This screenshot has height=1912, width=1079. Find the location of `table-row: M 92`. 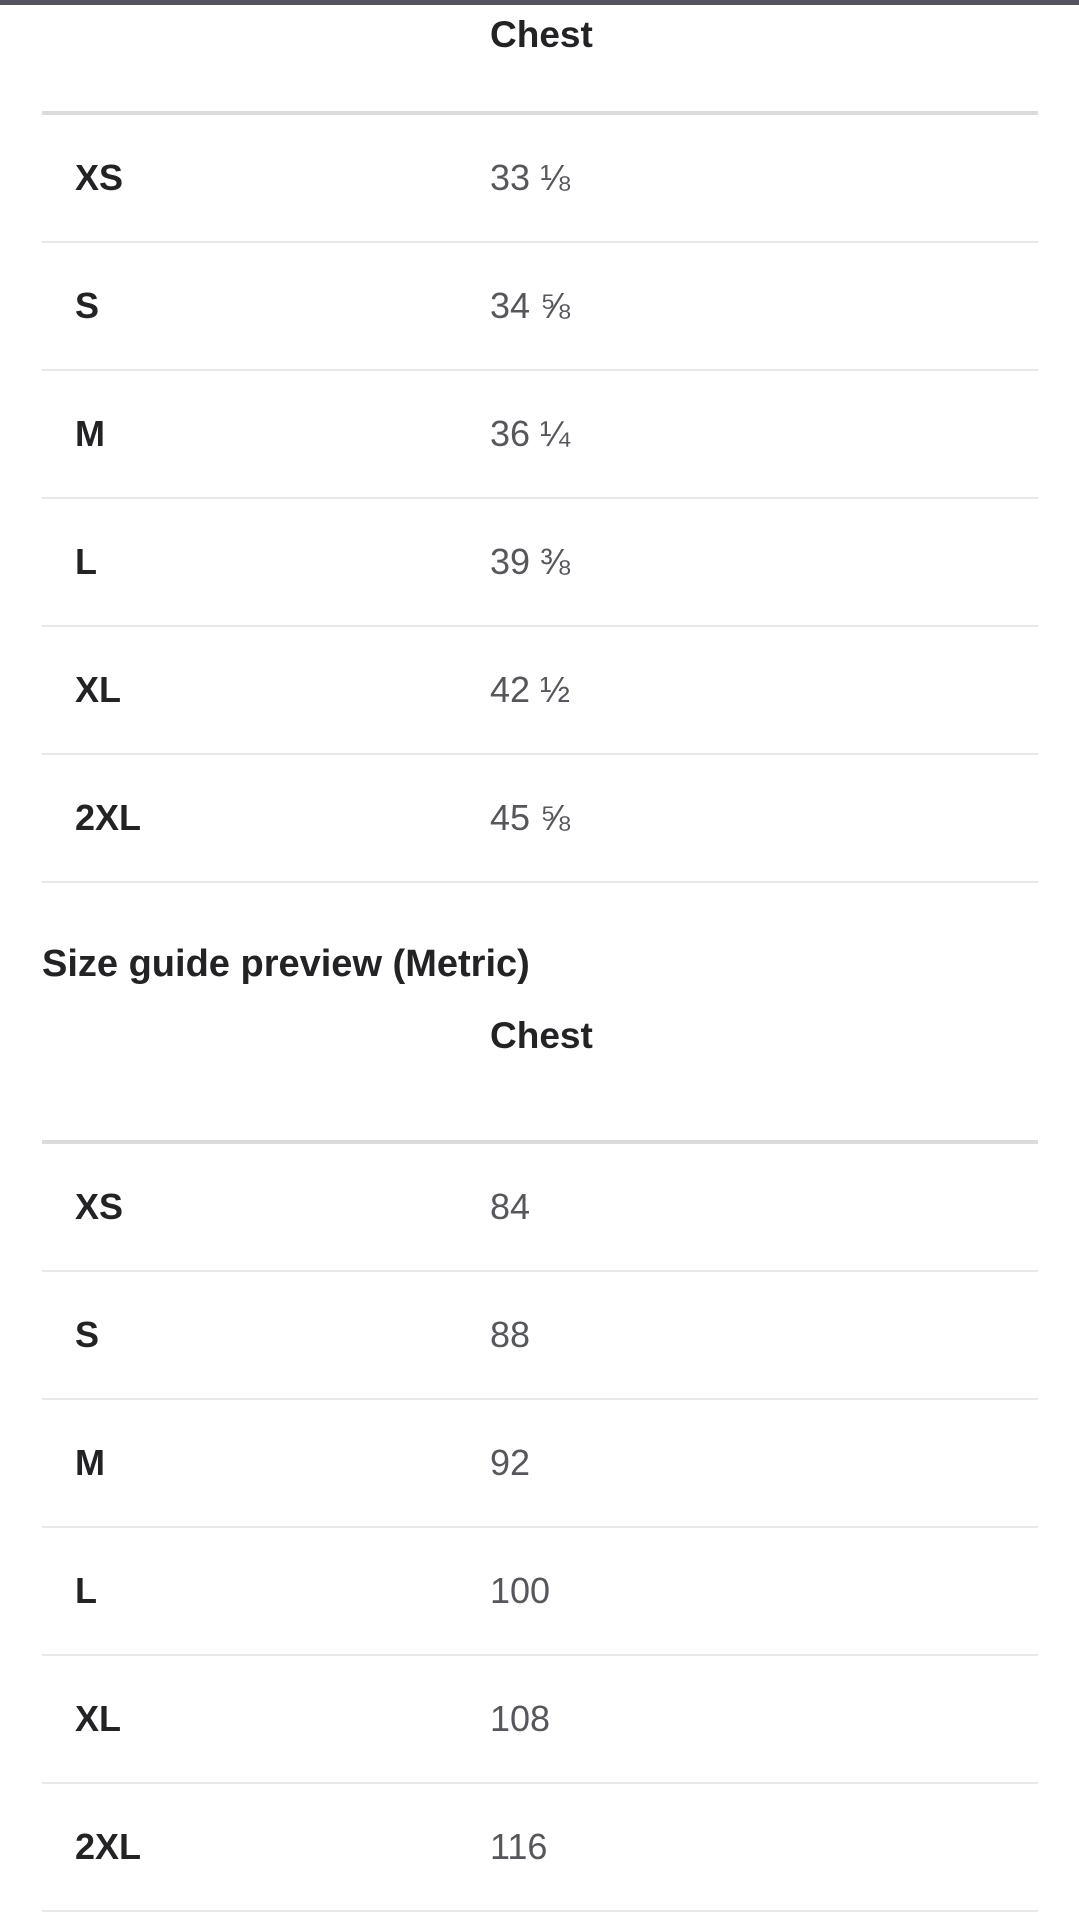

table-row: M 92 is located at coordinates (540, 1464).